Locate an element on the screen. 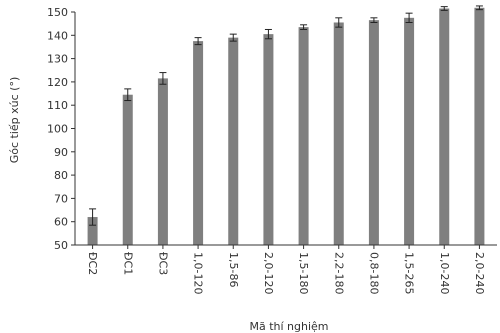 The height and width of the screenshot is (333, 500). x-tick-label-11: 1,0-240 is located at coordinates (444, 273).